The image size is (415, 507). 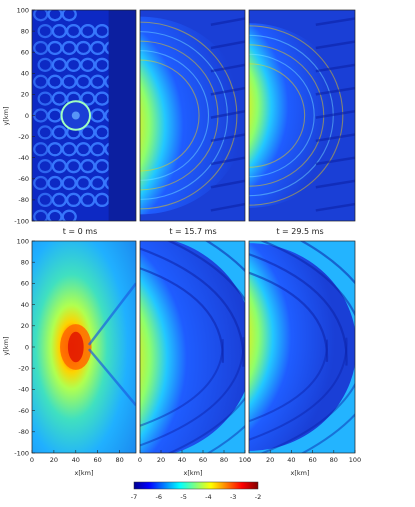 What do you see at coordinates (192, 231) in the screenshot?
I see `time-label-1: t = 15.7 ms` at bounding box center [192, 231].